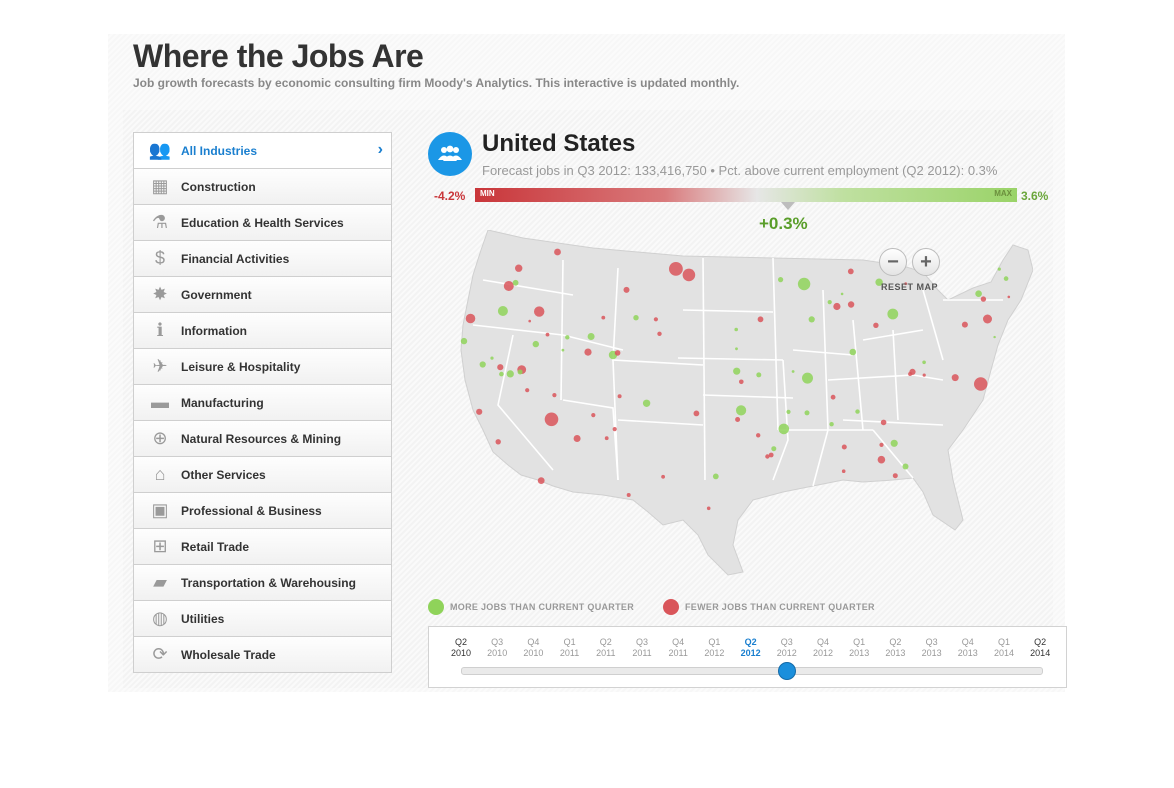 The width and height of the screenshot is (1174, 788). Describe the element at coordinates (823, 648) in the screenshot. I see `timeline-tick: Q4 2012` at that location.